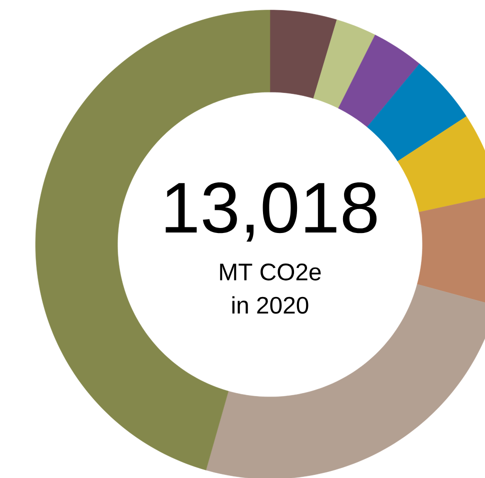  Describe the element at coordinates (270, 305) in the screenshot. I see `text: in 2020` at that location.